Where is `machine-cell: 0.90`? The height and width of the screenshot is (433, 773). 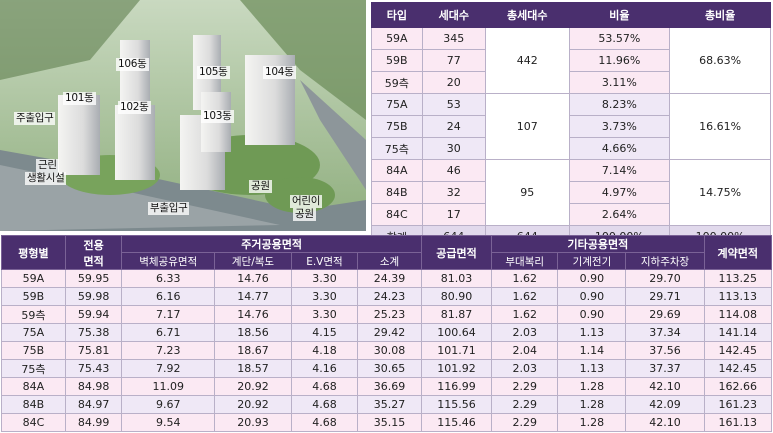 machine-cell: 0.90 is located at coordinates (592, 314).